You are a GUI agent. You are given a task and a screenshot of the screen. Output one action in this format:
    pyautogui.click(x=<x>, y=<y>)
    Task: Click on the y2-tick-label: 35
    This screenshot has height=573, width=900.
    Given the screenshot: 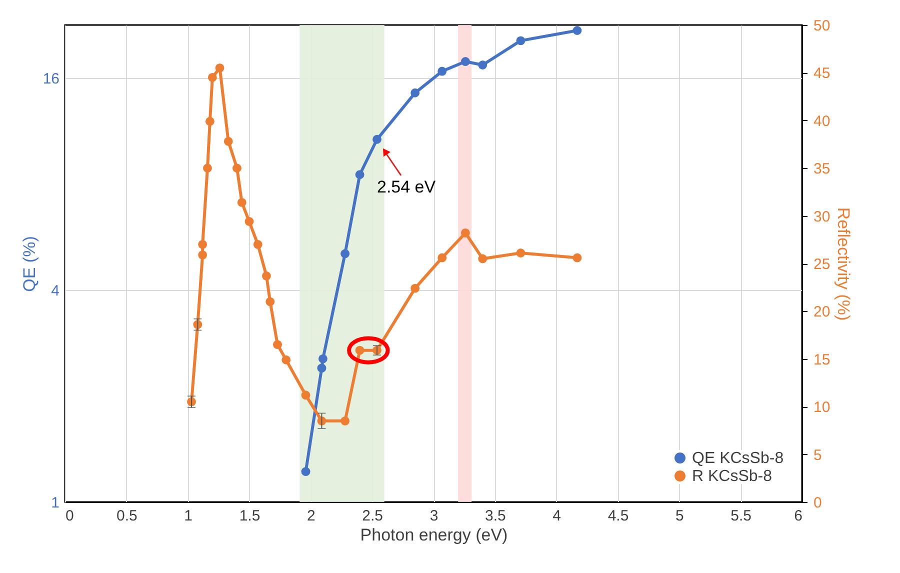 What is the action you would take?
    pyautogui.click(x=822, y=169)
    